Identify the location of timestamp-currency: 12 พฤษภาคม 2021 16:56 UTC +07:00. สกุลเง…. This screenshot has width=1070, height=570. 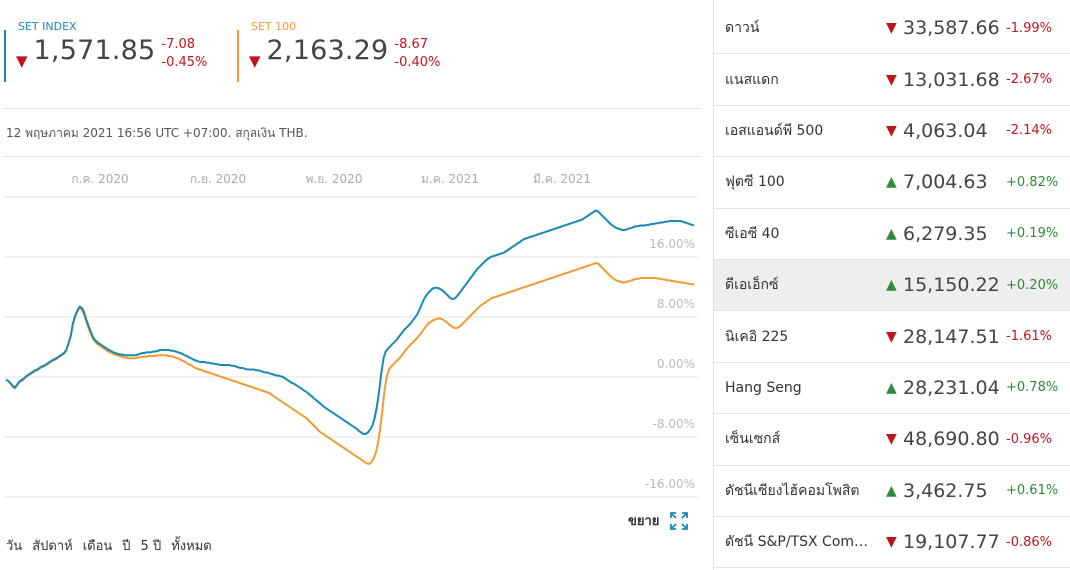
(157, 133).